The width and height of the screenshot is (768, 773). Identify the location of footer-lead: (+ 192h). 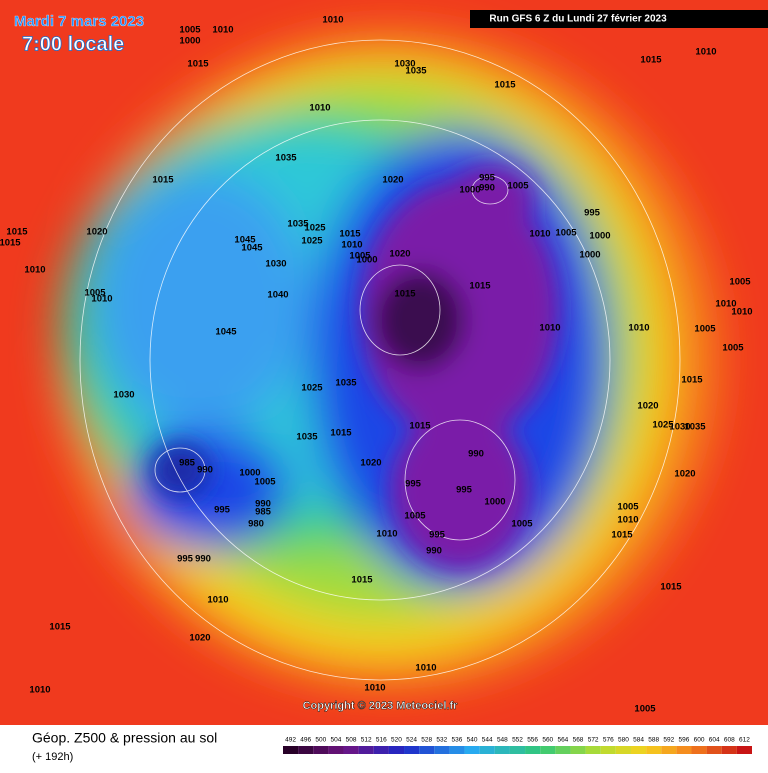
(52, 757).